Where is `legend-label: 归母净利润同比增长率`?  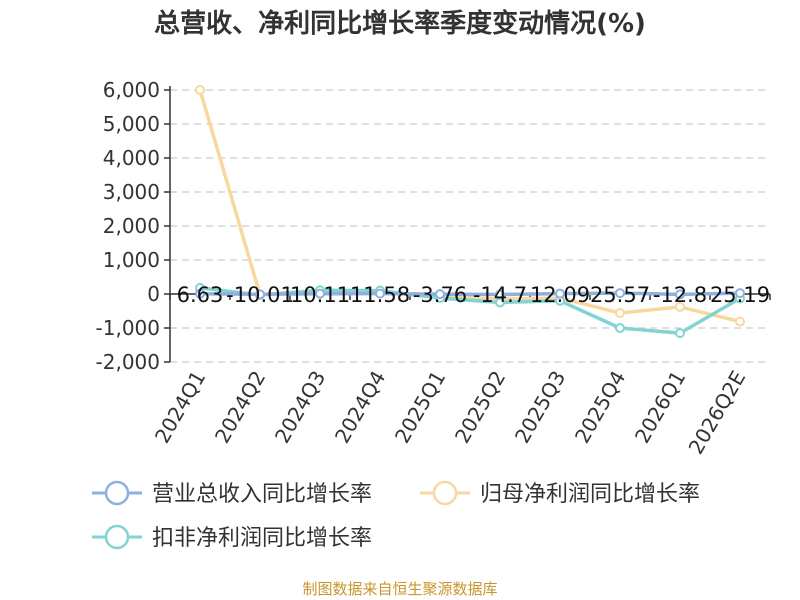 legend-label: 归母净利润同比增长率 is located at coordinates (590, 494).